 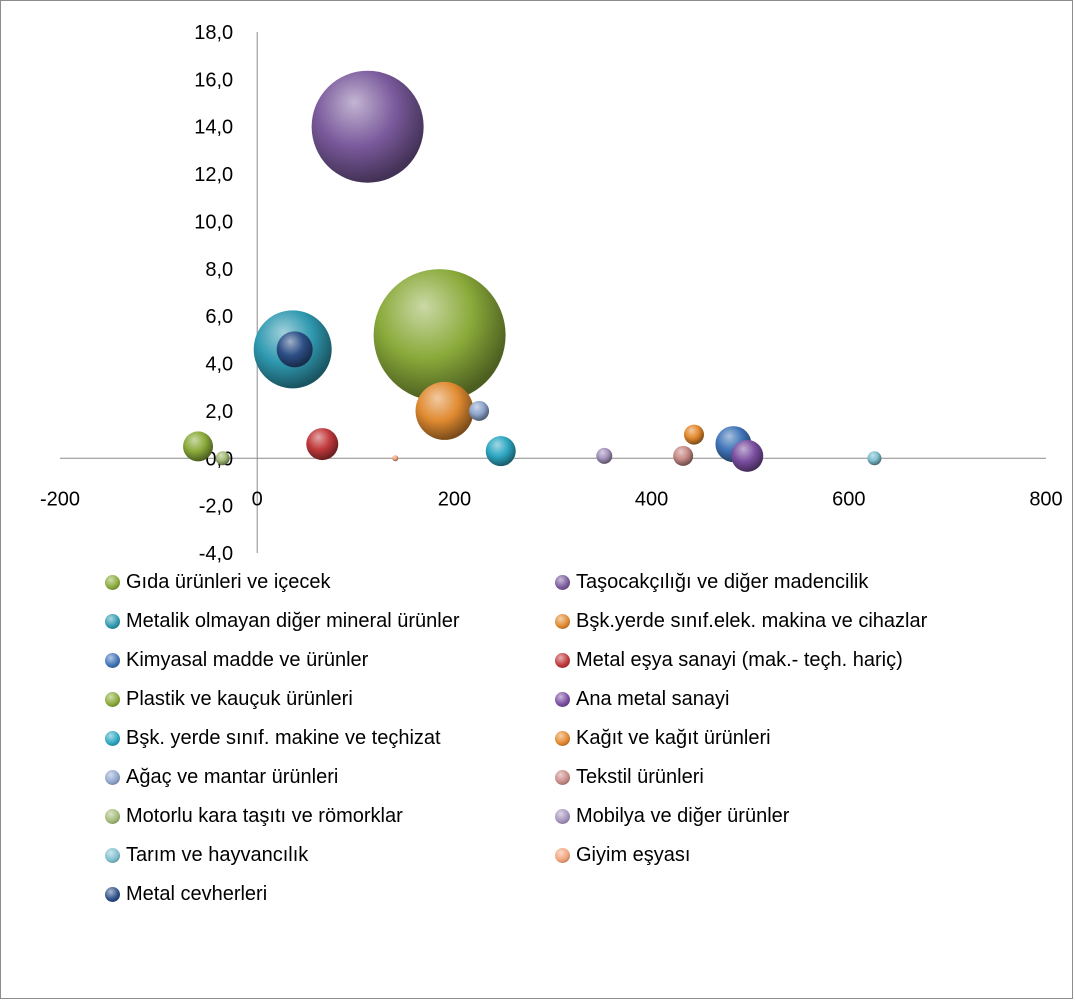 I want to click on legend-label: Plastik ve kauçuk ürünleri, so click(x=239, y=698).